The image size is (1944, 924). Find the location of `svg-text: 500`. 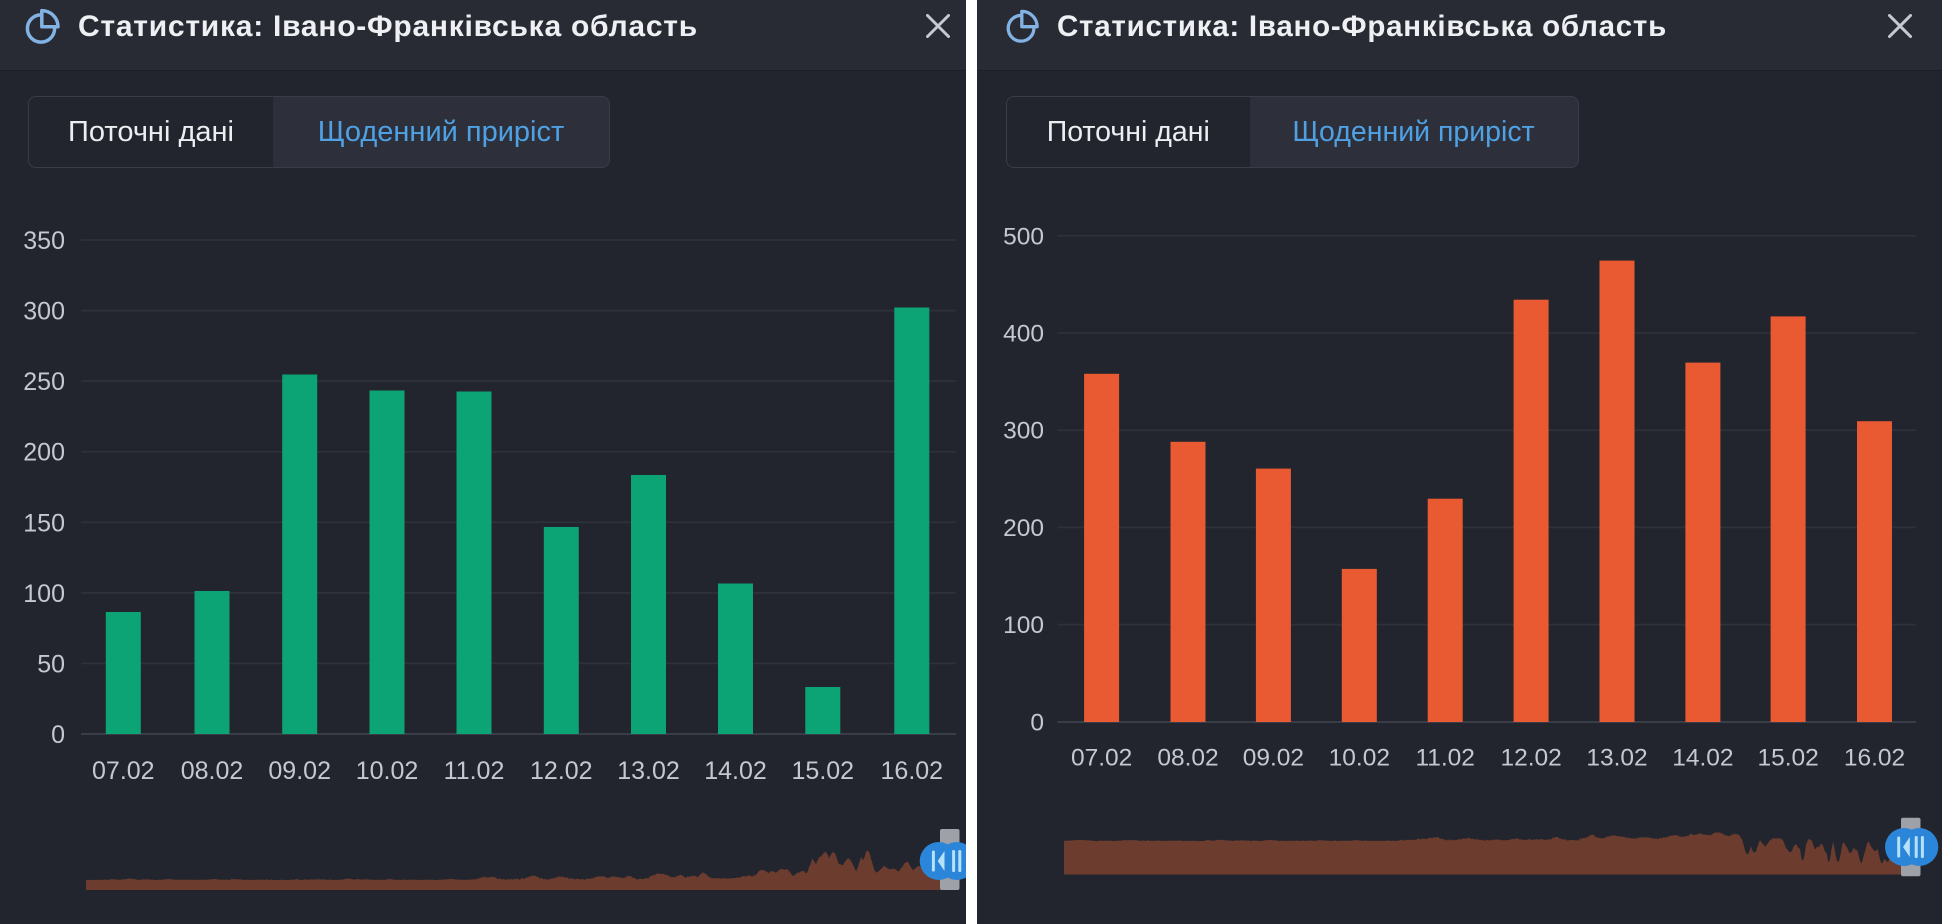

svg-text: 500 is located at coordinates (1023, 236).